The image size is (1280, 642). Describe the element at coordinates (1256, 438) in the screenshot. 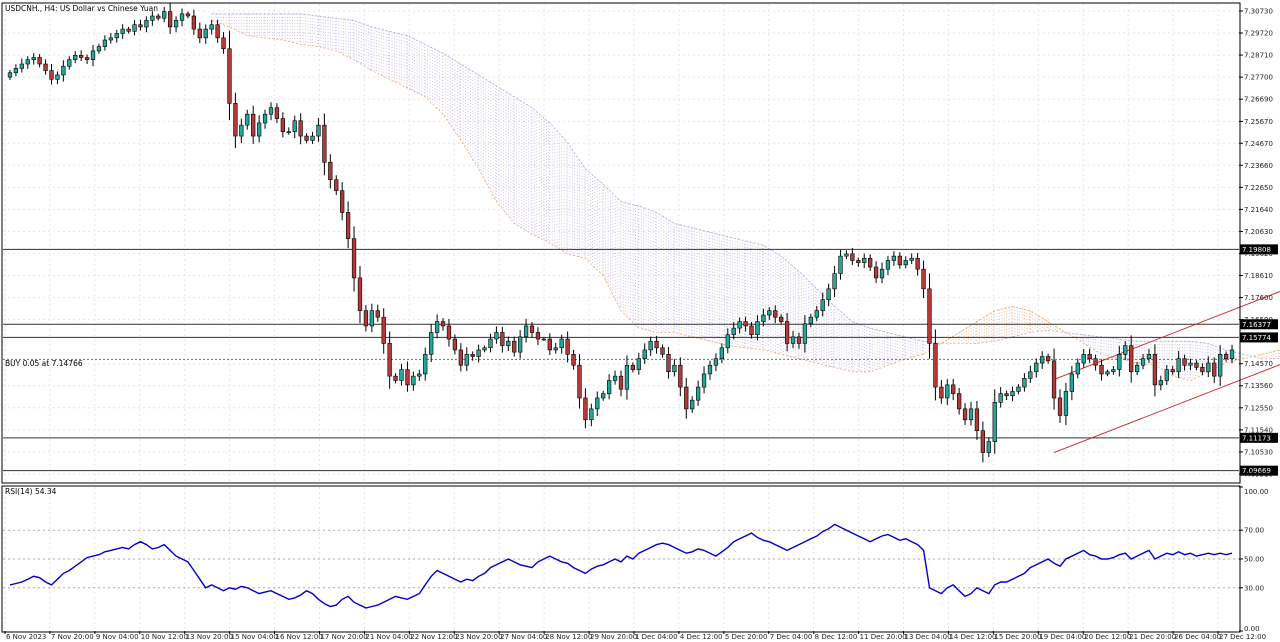

I see `level-price-label: 7.11173` at that location.